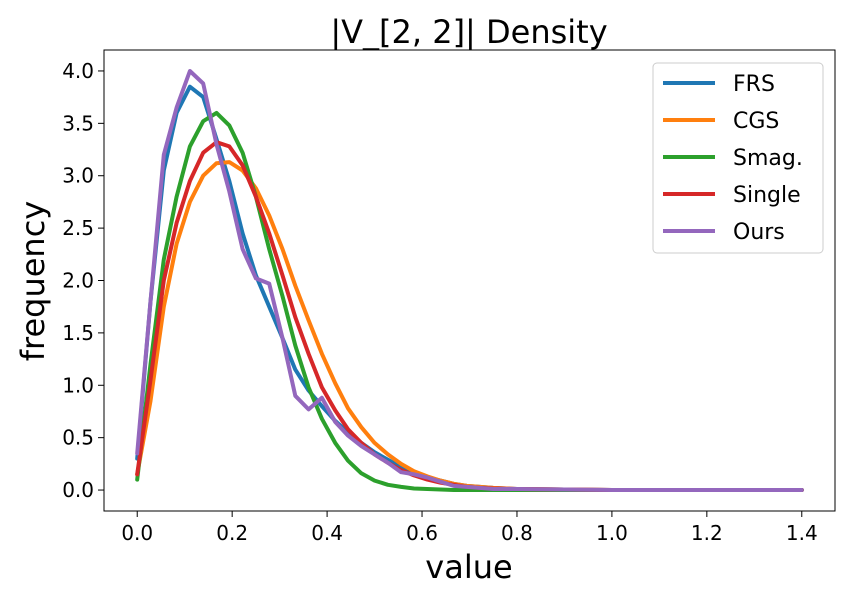  Describe the element at coordinates (78, 71) in the screenshot. I see `y-tick-label: 4.0` at that location.